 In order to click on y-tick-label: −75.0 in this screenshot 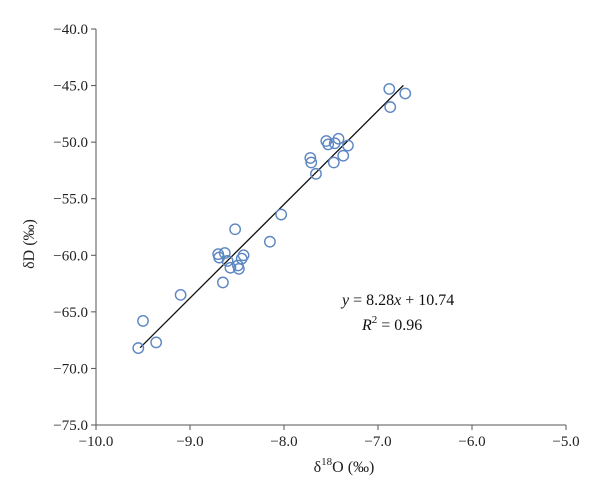, I will do `click(70, 426)`.